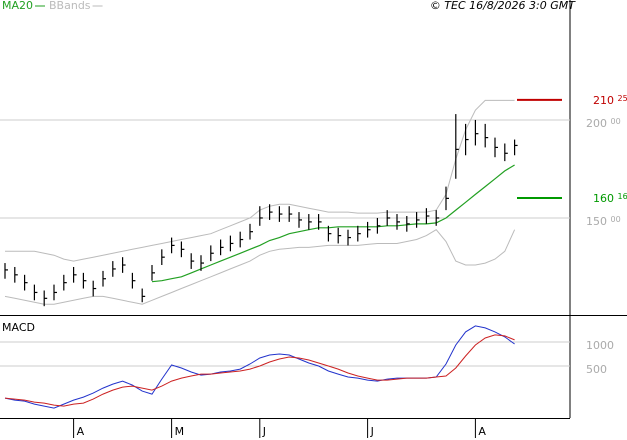 This screenshot has height=440, width=627. Describe the element at coordinates (610, 100) in the screenshot. I see `level-label: 210 25` at that location.